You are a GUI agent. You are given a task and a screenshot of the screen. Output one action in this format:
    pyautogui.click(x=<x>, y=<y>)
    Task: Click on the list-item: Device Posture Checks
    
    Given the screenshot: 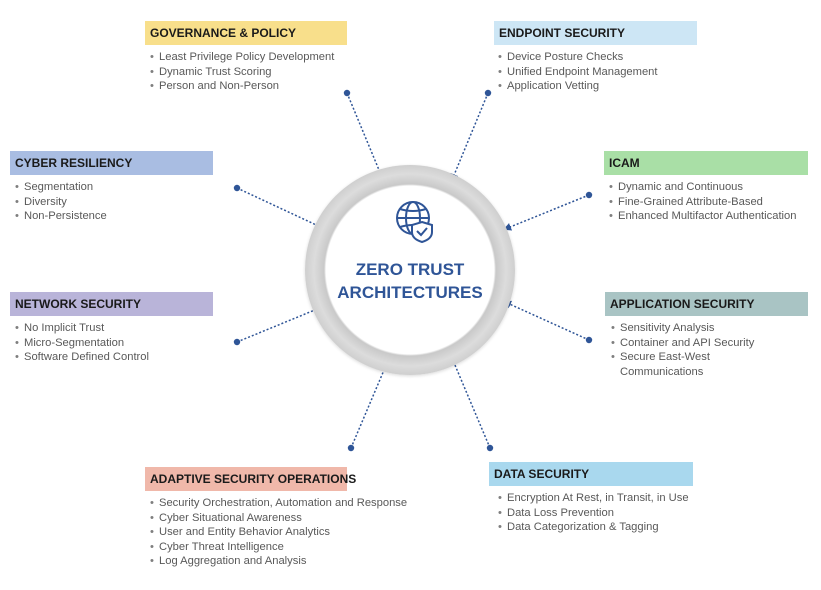 What is the action you would take?
    pyautogui.click(x=596, y=57)
    